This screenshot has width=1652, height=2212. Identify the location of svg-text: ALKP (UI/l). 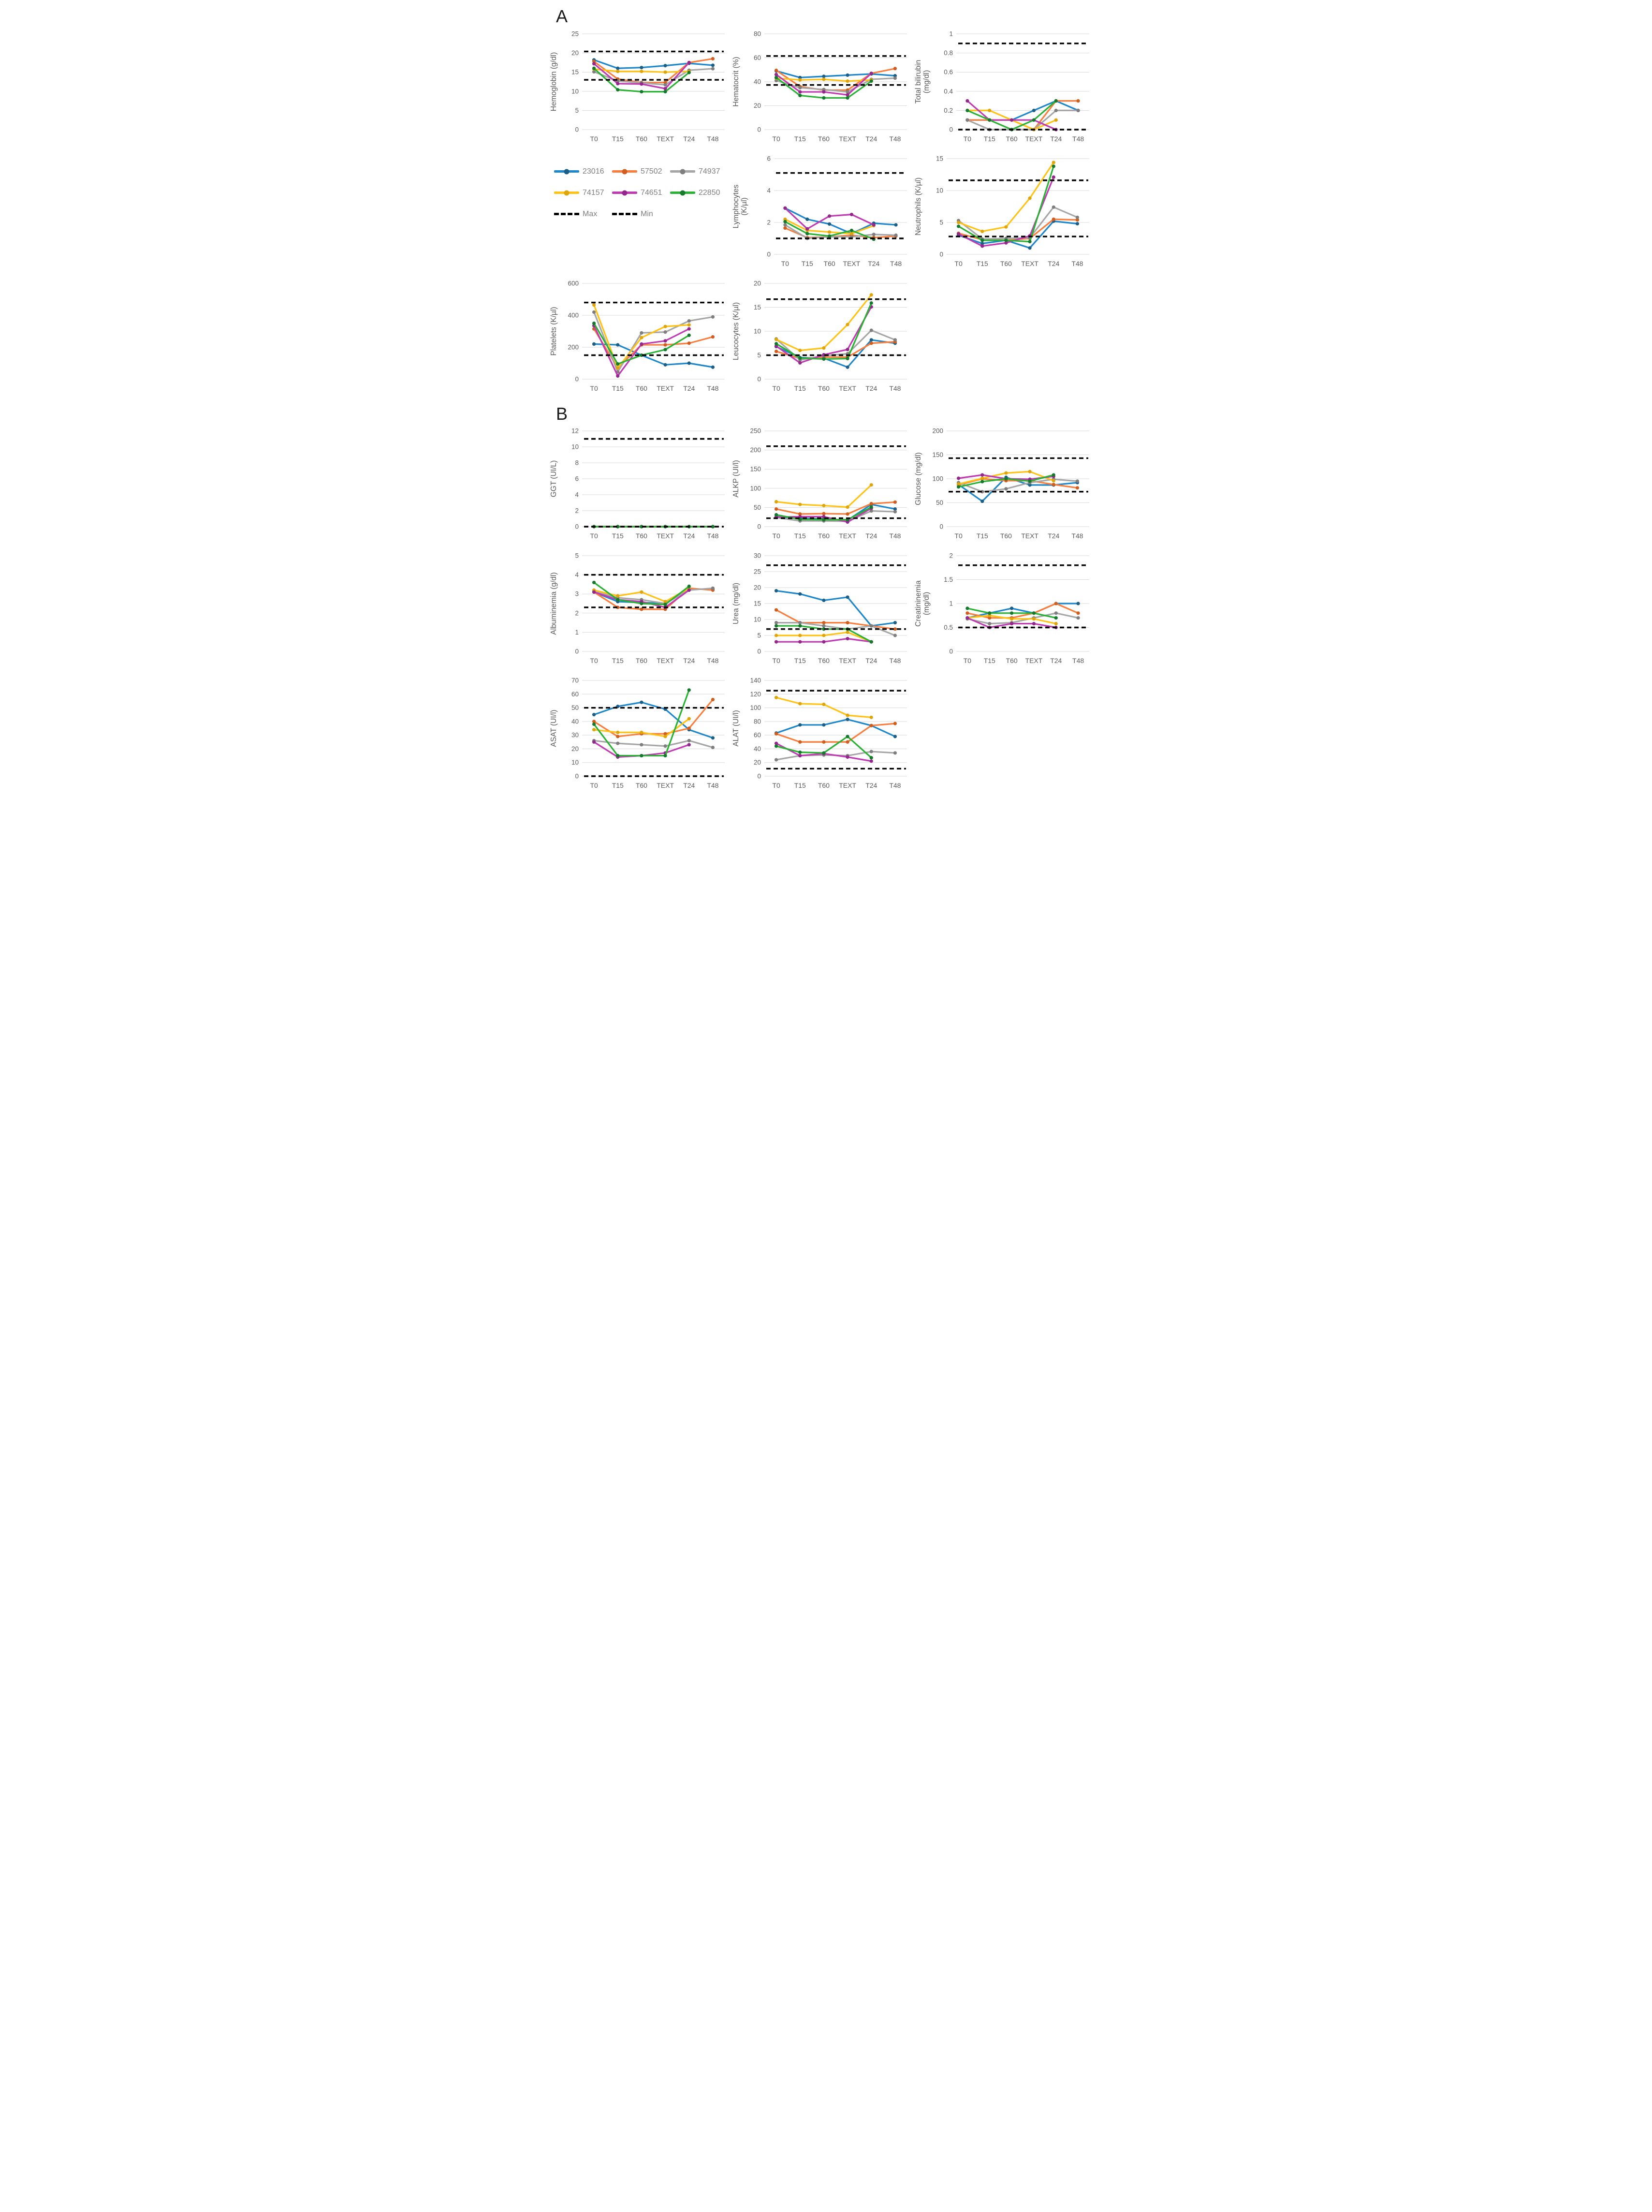
(736, 479).